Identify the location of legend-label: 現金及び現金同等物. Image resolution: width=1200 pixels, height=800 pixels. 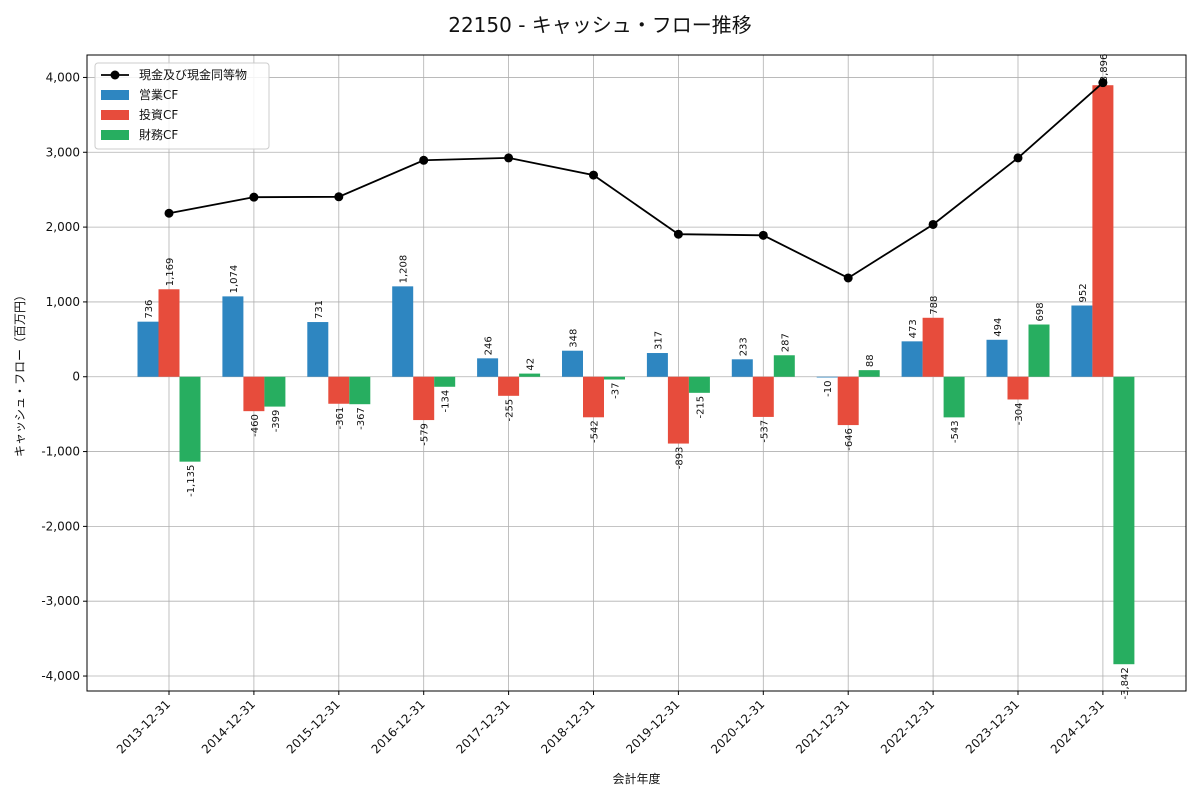
(193, 74).